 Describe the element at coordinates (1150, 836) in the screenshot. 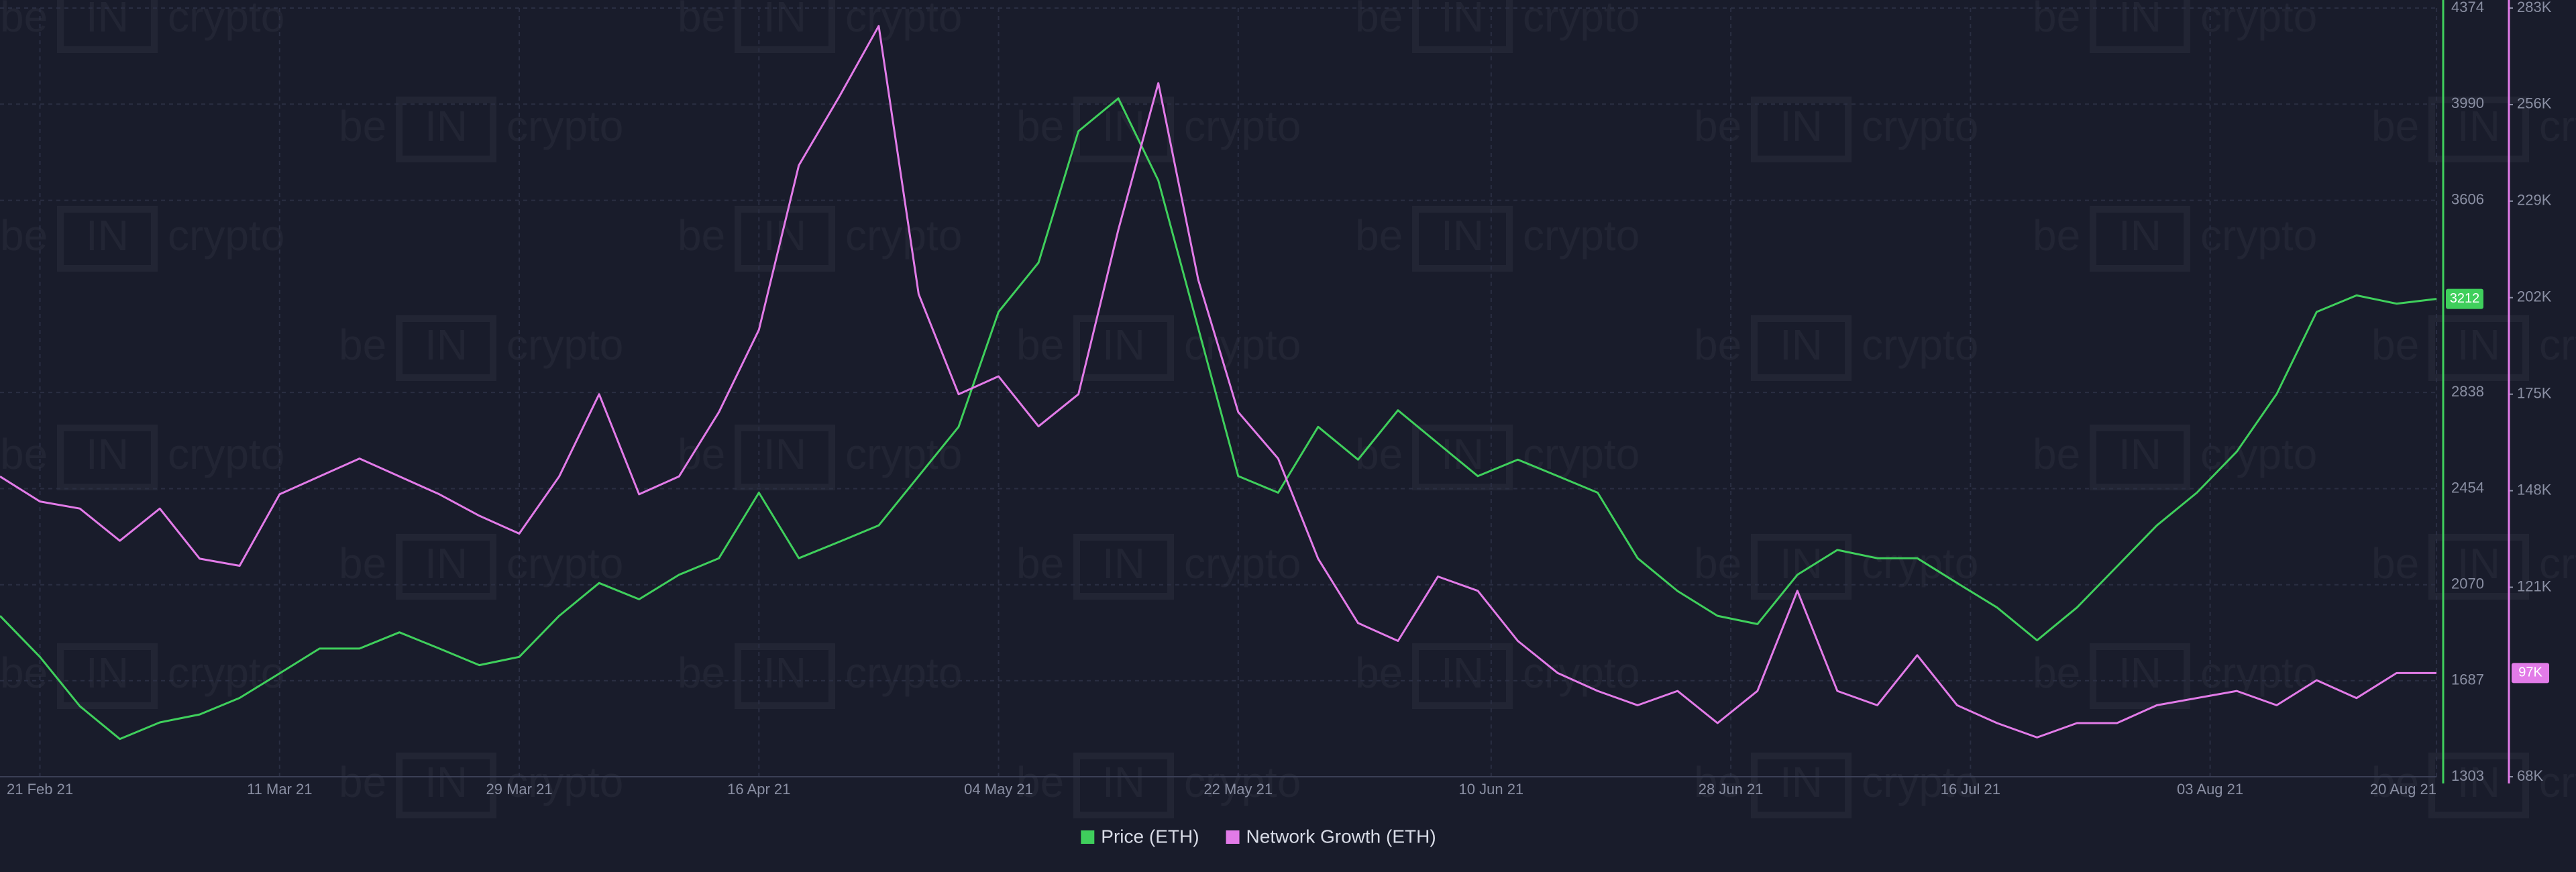

I see `legend-label: Price (ETH)` at that location.